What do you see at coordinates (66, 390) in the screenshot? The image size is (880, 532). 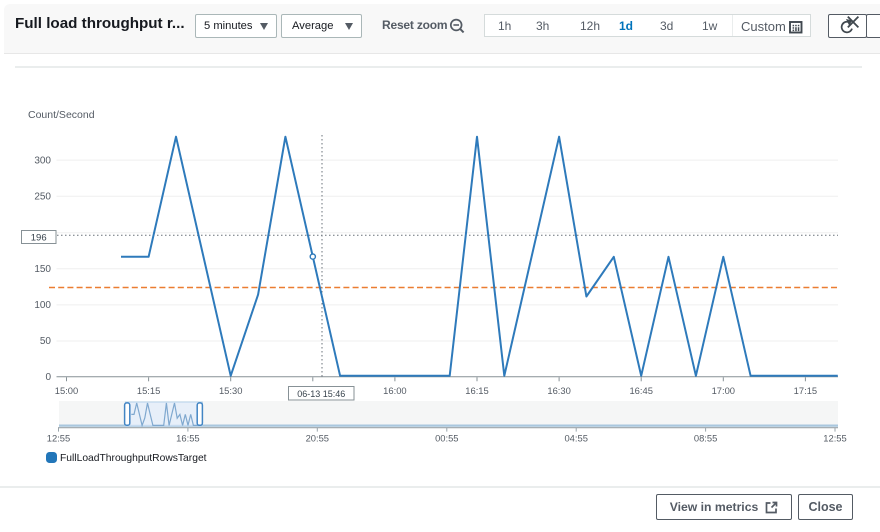 I see `svg-text: 15:00` at bounding box center [66, 390].